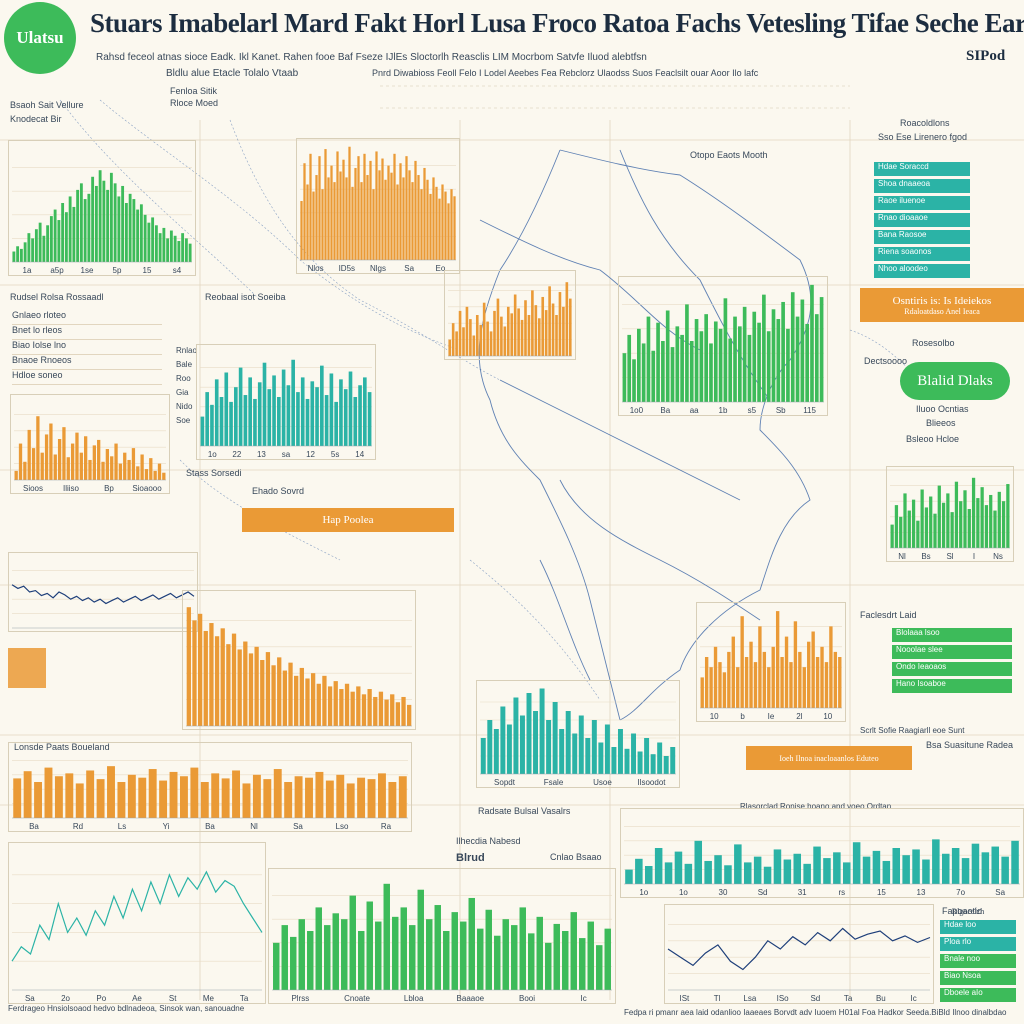  I want to click on tick-label: Fsale, so click(554, 782).